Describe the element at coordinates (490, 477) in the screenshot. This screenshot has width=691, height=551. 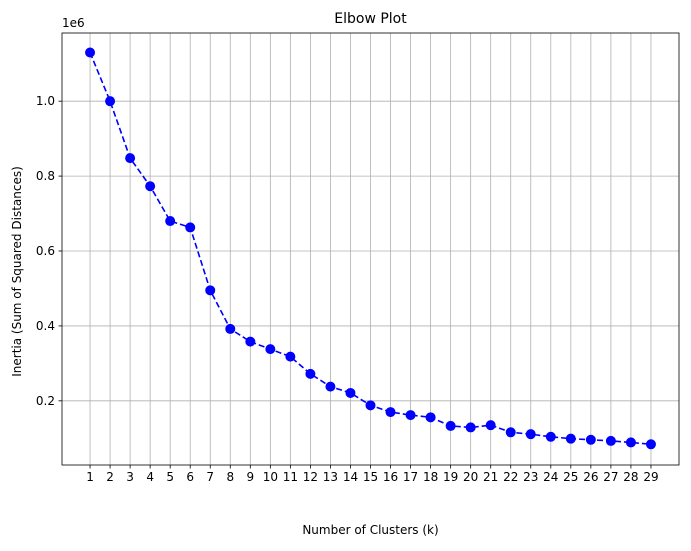
I see `x-tick-label: 21` at that location.